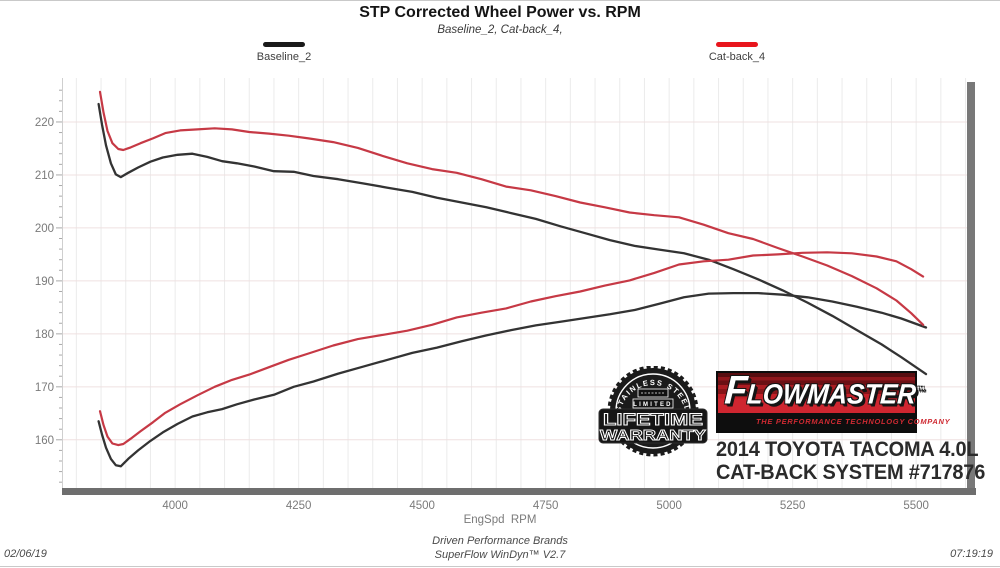  Describe the element at coordinates (851, 472) in the screenshot. I see `vehicle-line-2: CAT-BACK SYSTEM #717876` at that location.